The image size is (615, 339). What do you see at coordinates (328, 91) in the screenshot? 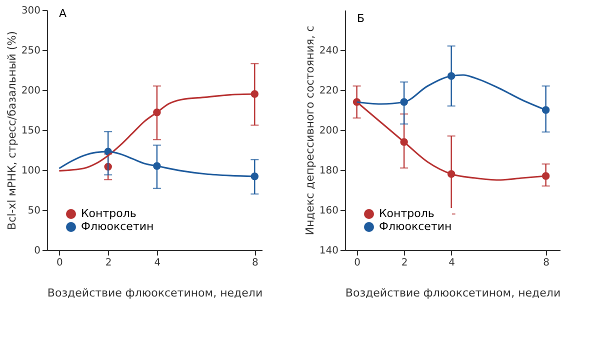
I see `y-tick-label: 220` at bounding box center [328, 91].